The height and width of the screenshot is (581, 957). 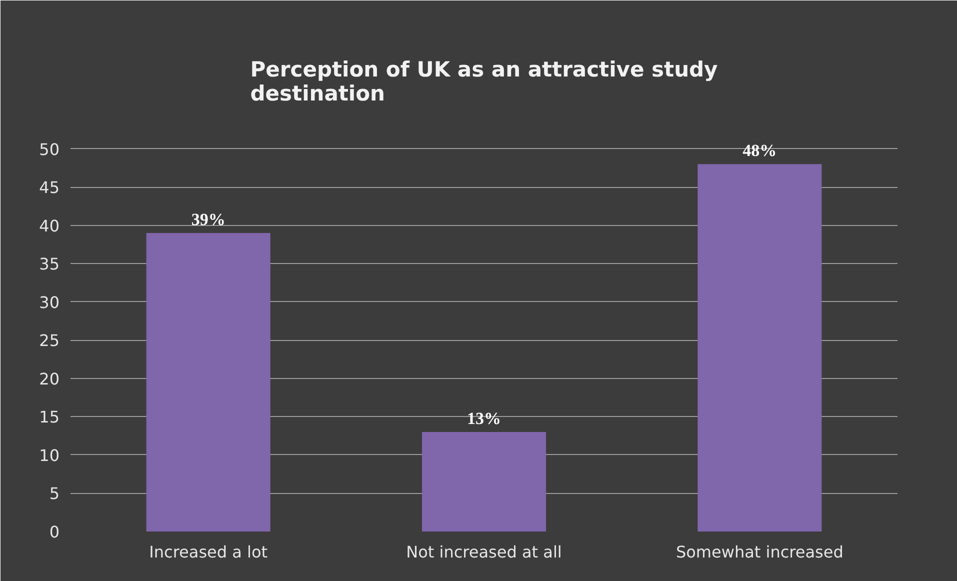 I want to click on y-tick-label: 40, so click(x=49, y=226).